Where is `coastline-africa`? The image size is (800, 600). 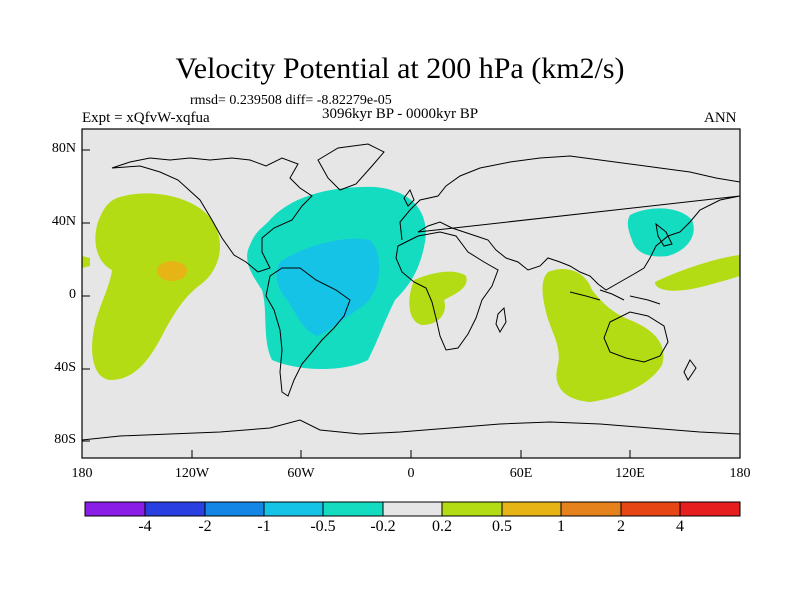 coastline-africa is located at coordinates (447, 291).